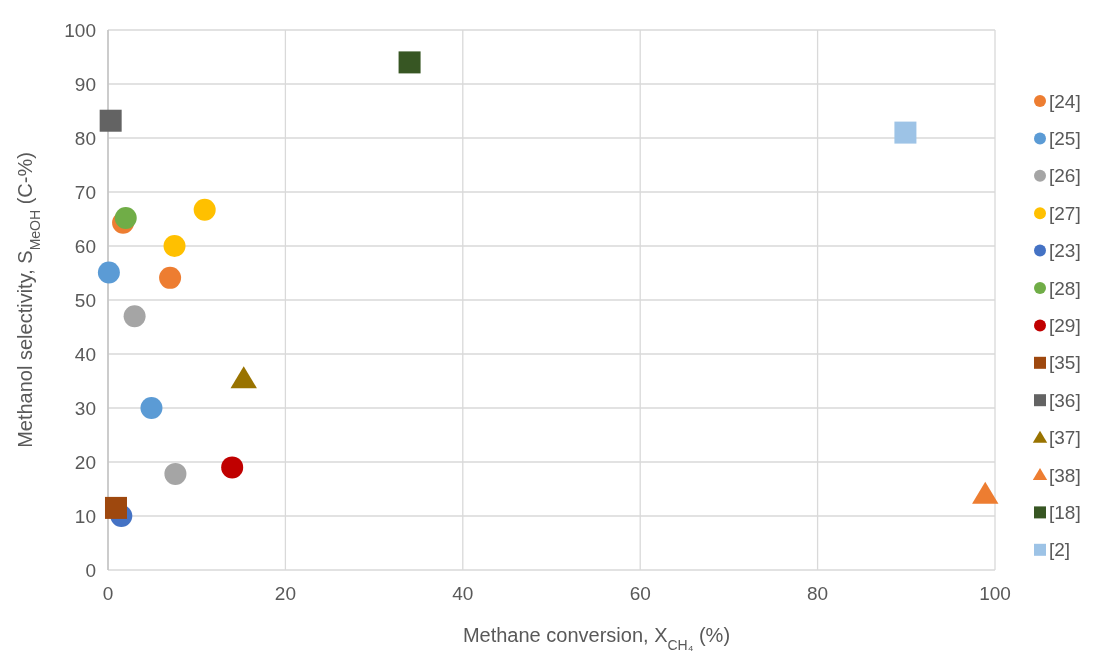 The height and width of the screenshot is (652, 1094). Describe the element at coordinates (85, 354) in the screenshot. I see `y-tick-label: 40` at that location.